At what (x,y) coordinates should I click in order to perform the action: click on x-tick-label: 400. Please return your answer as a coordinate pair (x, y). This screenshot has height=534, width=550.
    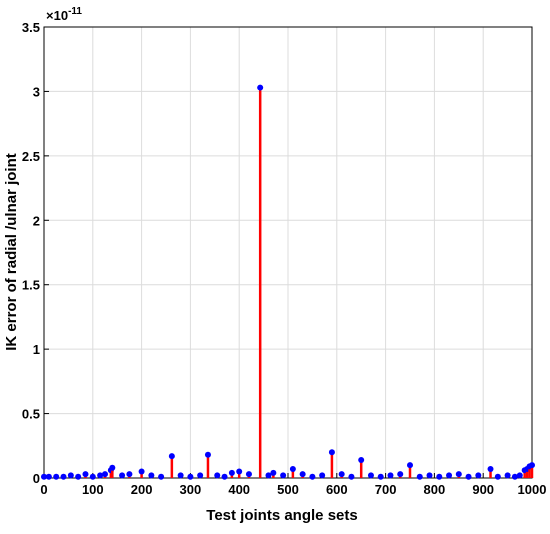
    Looking at the image, I should click on (239, 489).